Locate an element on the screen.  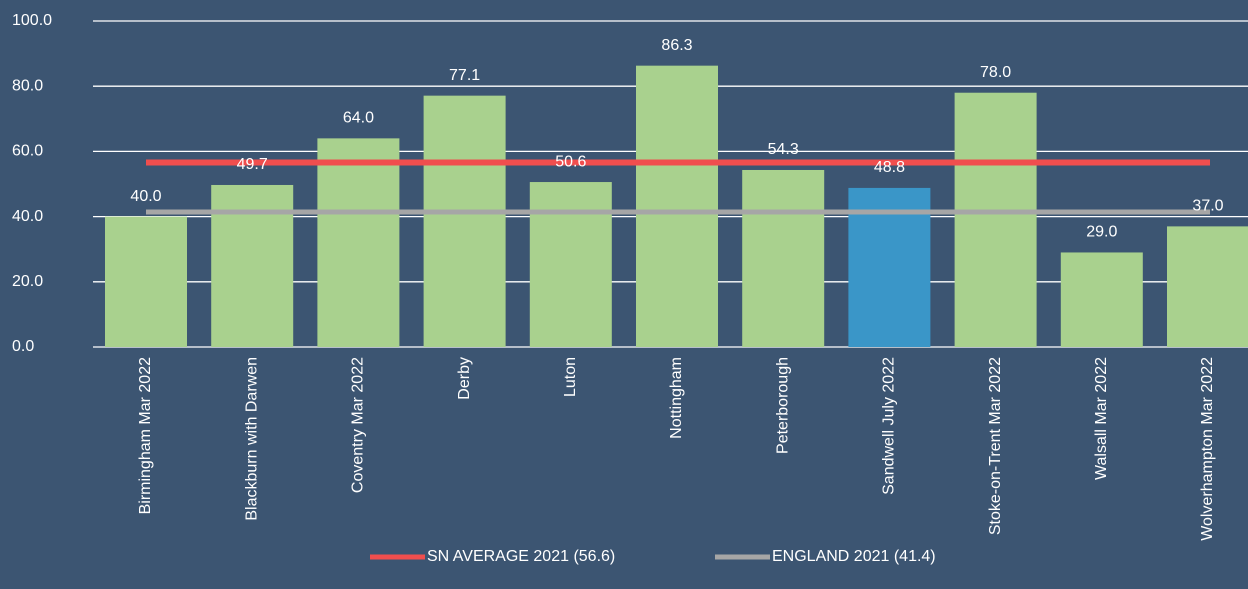
legend-label: ENGLAND 2021 (41.4) is located at coordinates (854, 556).